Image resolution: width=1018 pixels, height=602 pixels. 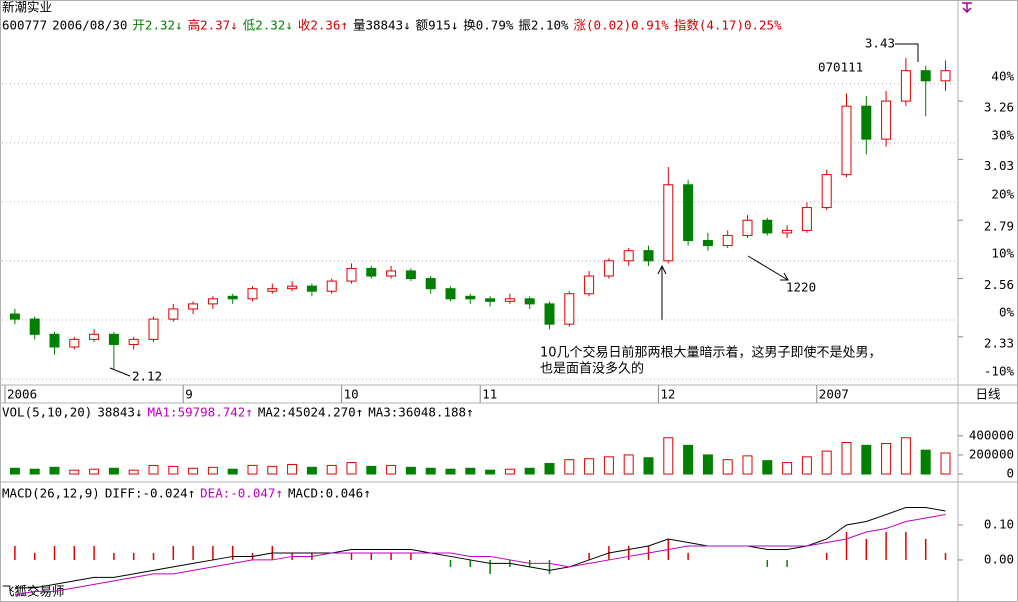 What do you see at coordinates (592, 369) in the screenshot?
I see `annotation: 也是面首没多久的` at bounding box center [592, 369].